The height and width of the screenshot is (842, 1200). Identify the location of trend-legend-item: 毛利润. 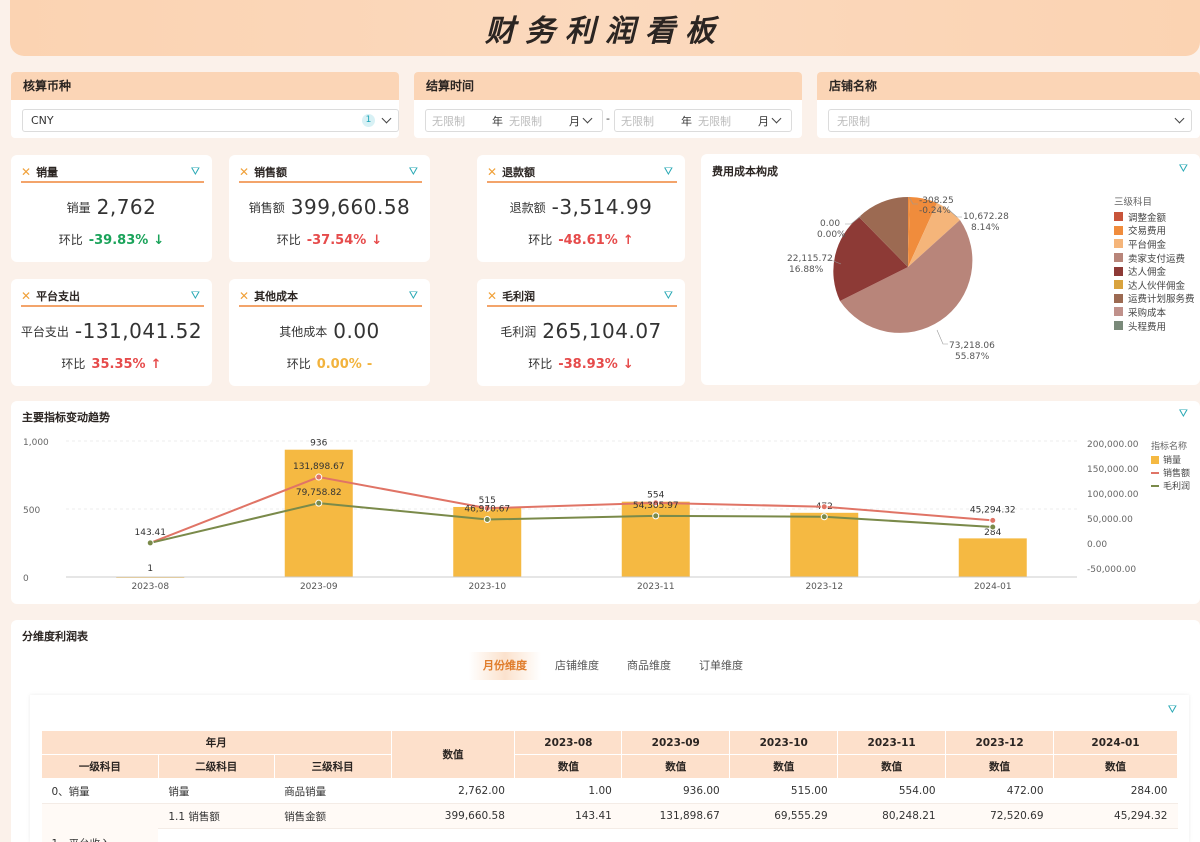
(1176, 486).